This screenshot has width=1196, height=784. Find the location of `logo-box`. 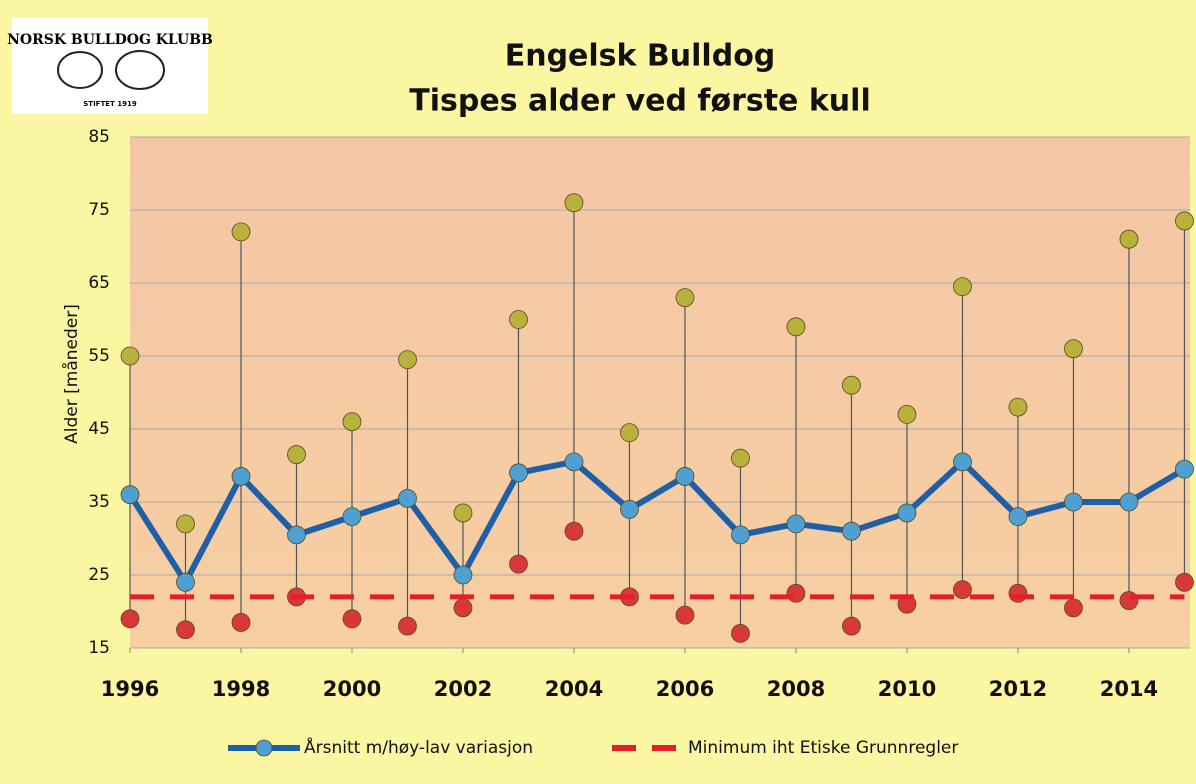

logo-box is located at coordinates (110, 66).